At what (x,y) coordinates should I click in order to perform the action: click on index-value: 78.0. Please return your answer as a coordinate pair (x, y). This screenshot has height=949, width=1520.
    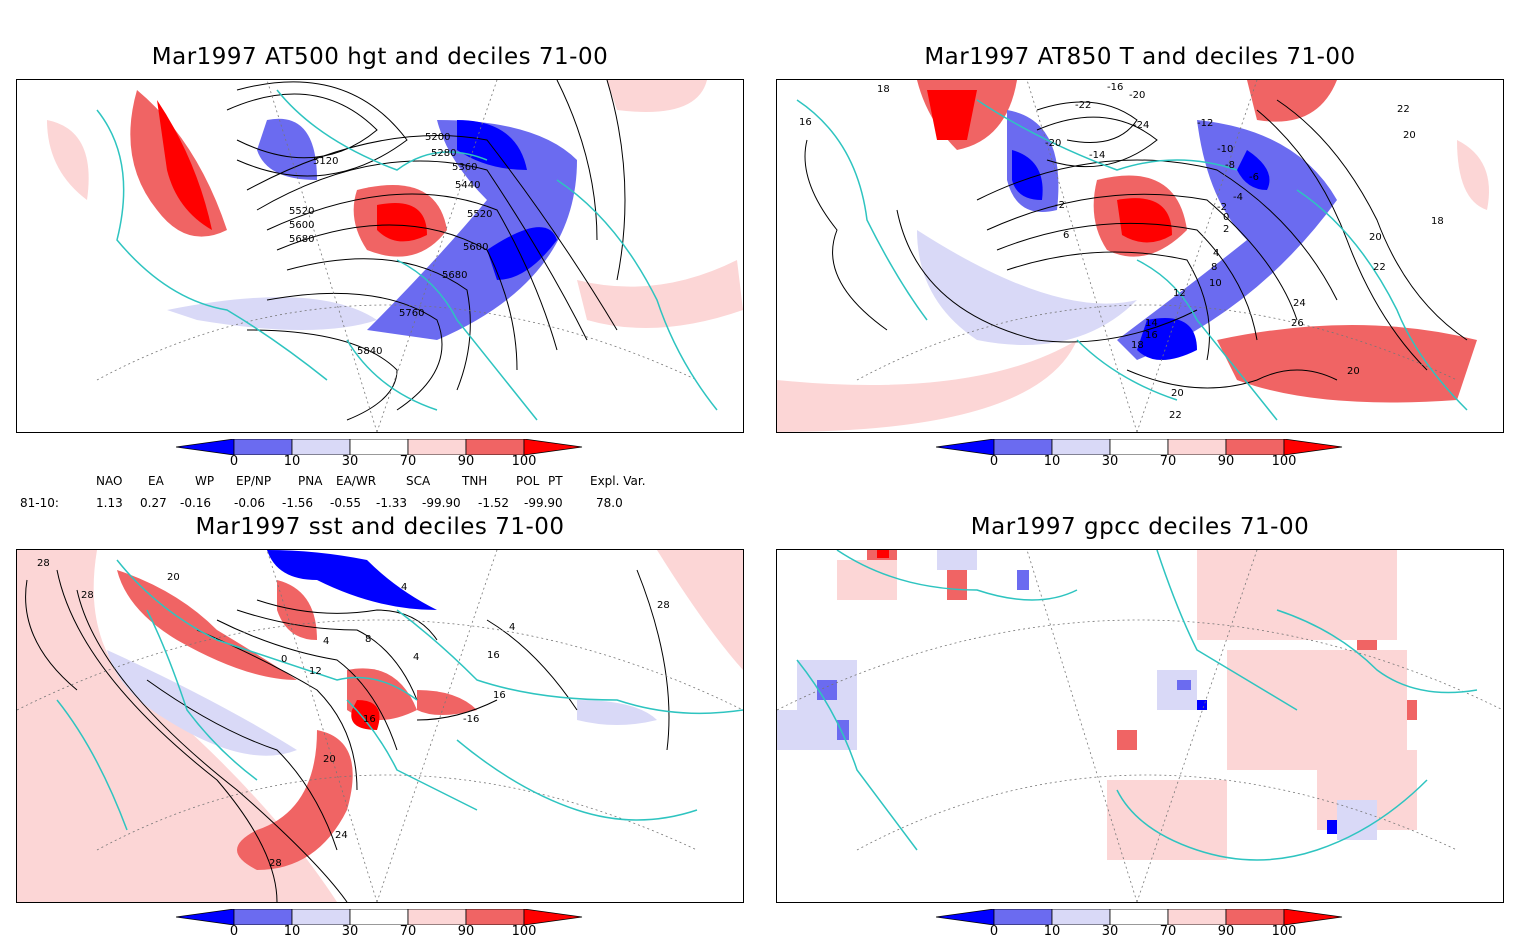
    Looking at the image, I should click on (609, 503).